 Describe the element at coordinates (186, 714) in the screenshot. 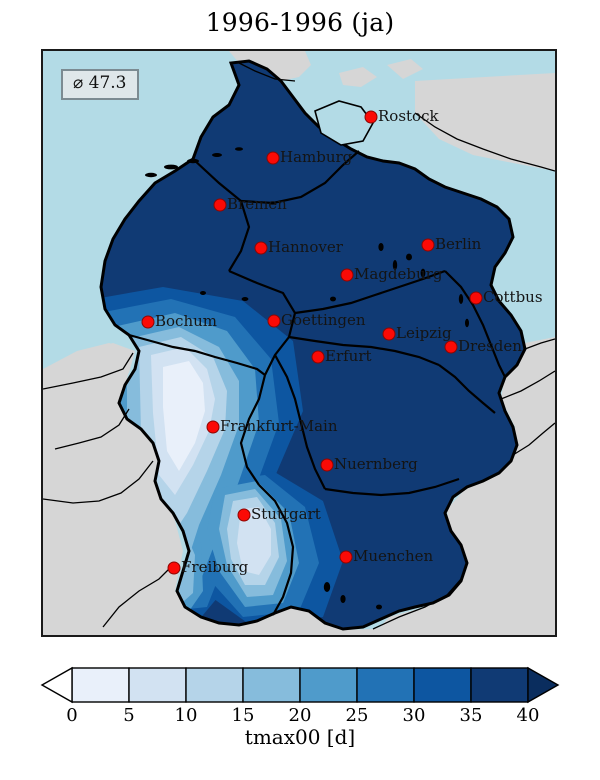

I see `colorbar-tick: 10` at that location.